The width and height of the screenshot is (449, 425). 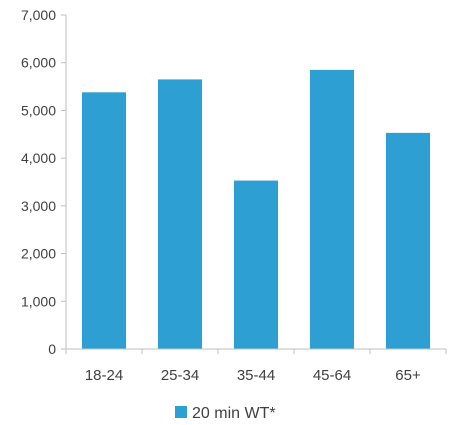 What do you see at coordinates (38, 254) in the screenshot?
I see `y-tick-label: 2,000` at bounding box center [38, 254].